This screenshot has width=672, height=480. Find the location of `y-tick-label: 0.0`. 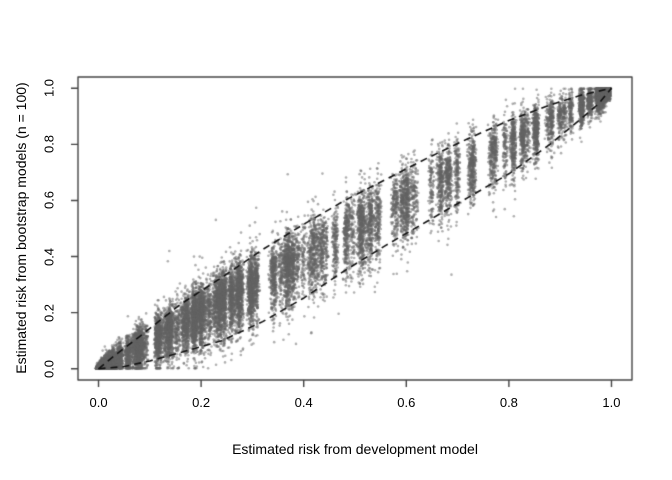

y-tick-label: 0.0 is located at coordinates (49, 368).